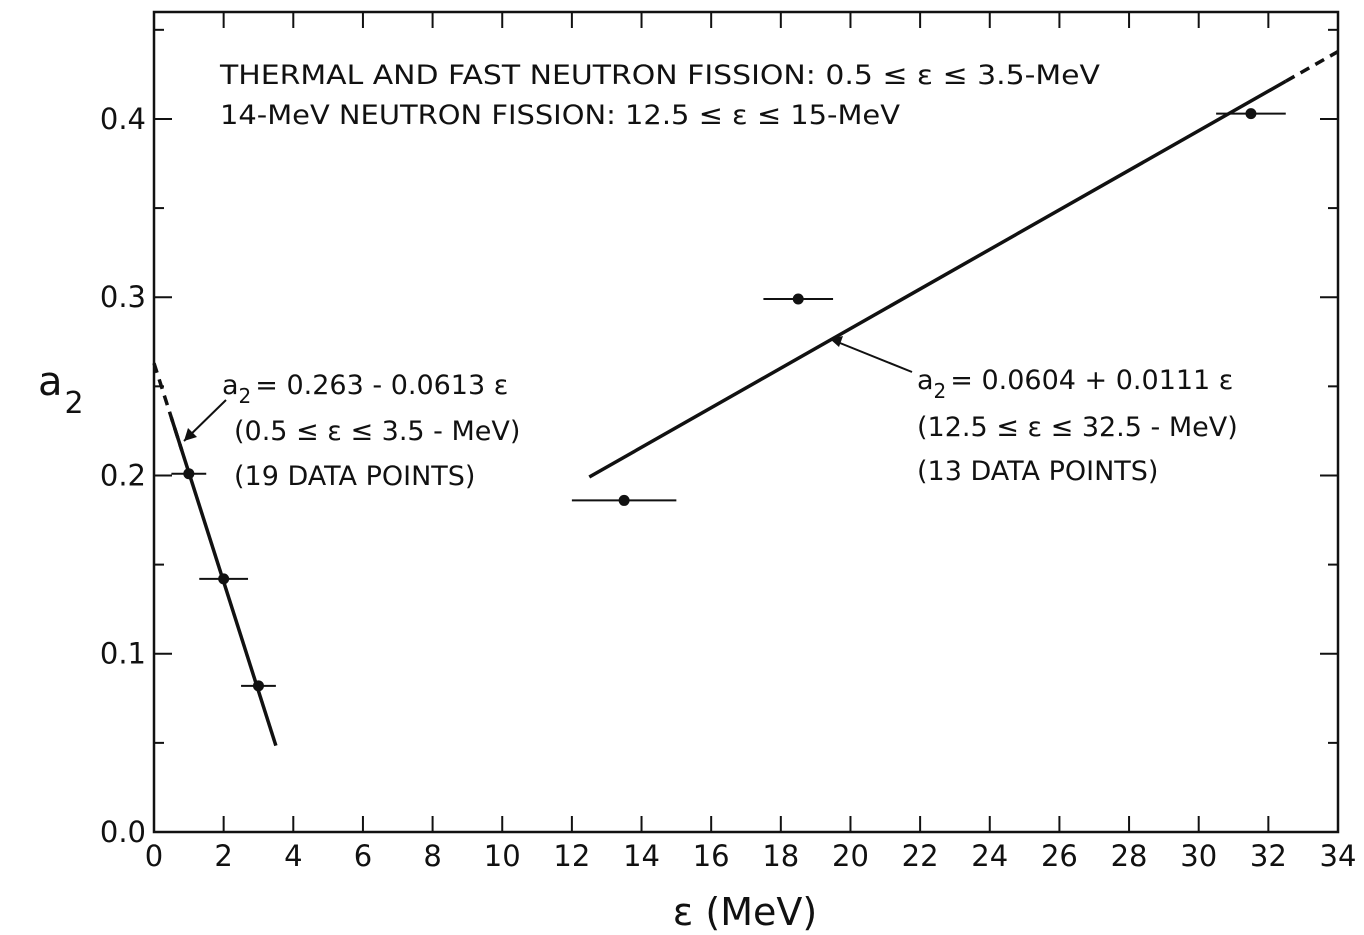 This screenshot has width=1364, height=935. What do you see at coordinates (571, 856) in the screenshot?
I see `x-tick-label: 12` at bounding box center [571, 856].